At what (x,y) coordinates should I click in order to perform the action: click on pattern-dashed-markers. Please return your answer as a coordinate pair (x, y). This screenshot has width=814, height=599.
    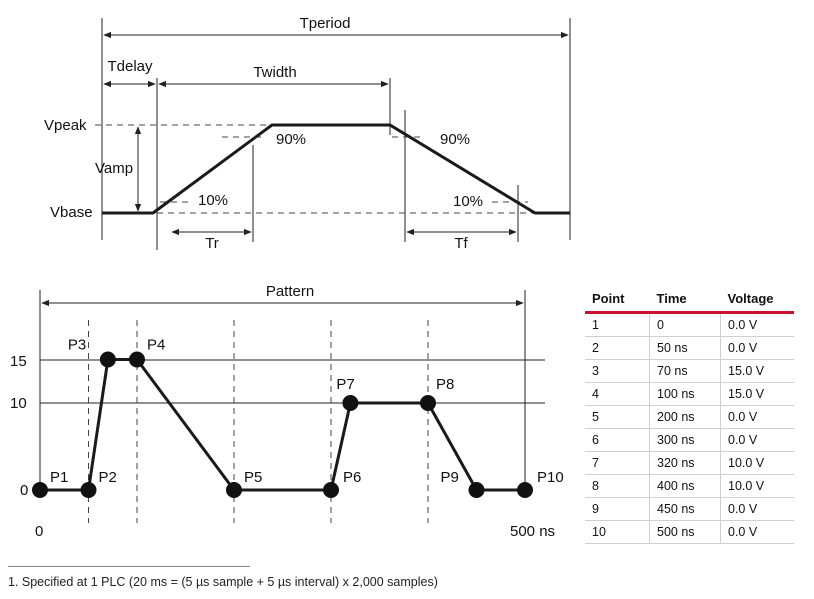
    Looking at the image, I should click on (258, 421).